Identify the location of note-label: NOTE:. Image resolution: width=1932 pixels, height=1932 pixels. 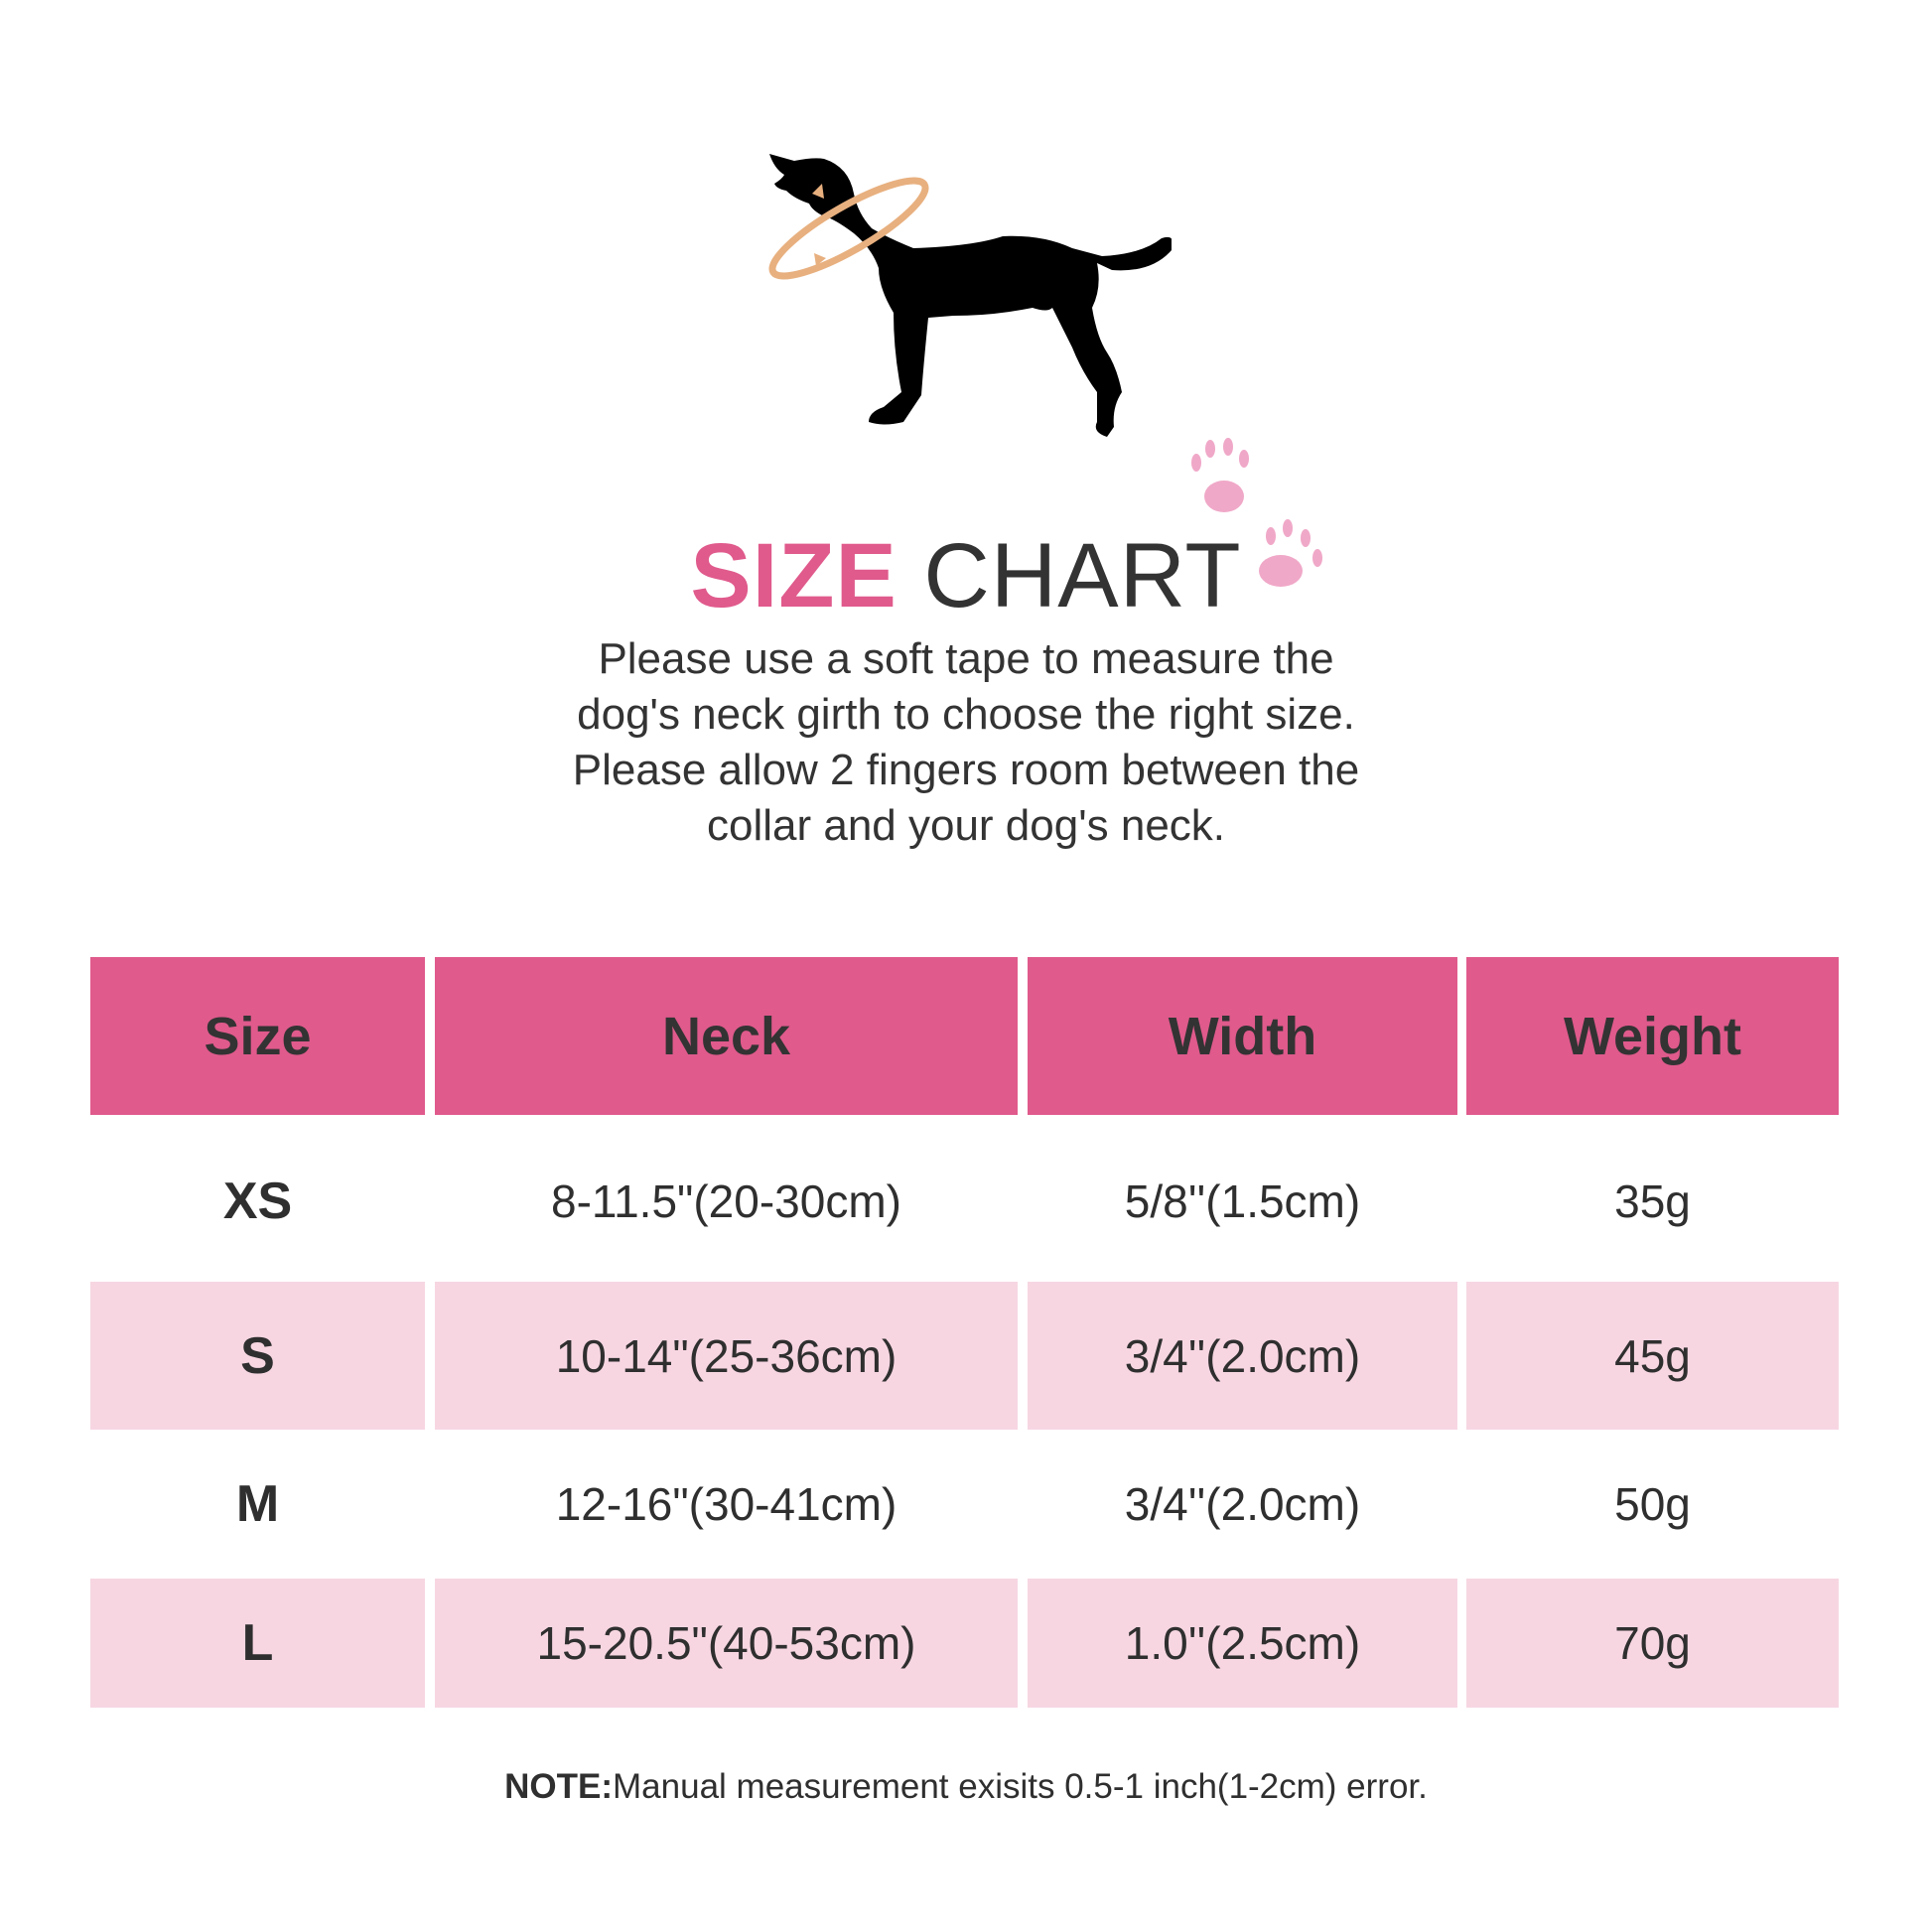
(559, 1786).